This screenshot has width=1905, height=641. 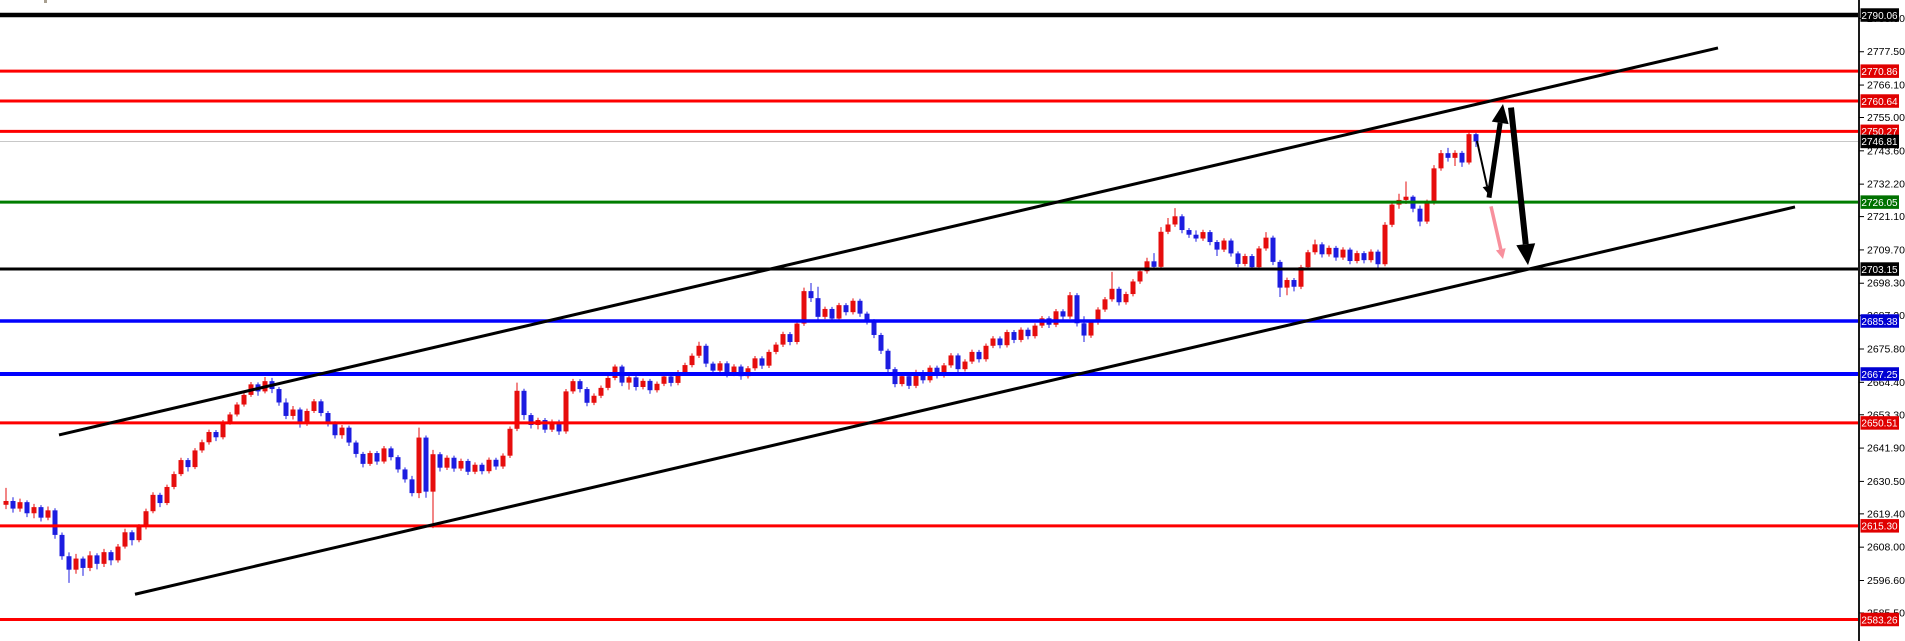 I want to click on pullback-arrow-shaft, so click(x=1482, y=163).